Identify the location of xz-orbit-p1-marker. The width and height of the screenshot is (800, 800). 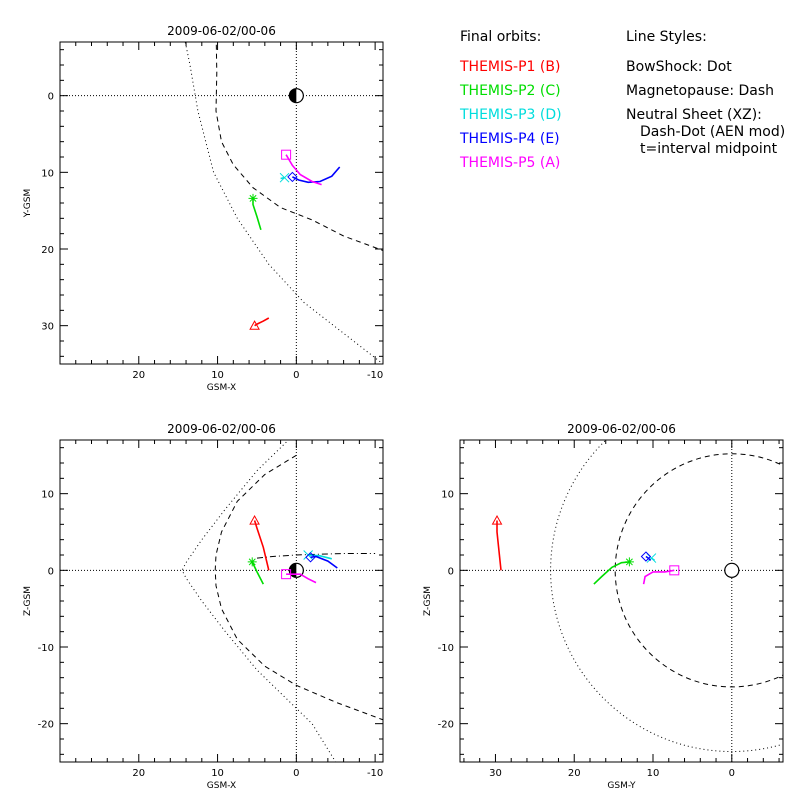
(254, 519).